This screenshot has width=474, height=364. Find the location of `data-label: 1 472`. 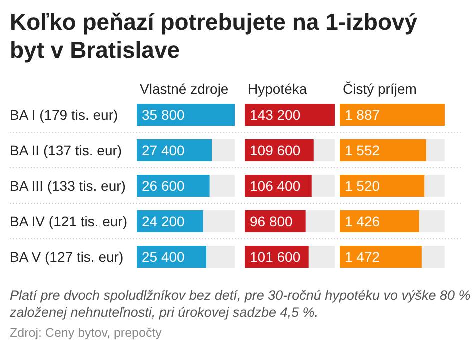

data-label: 1 472 is located at coordinates (362, 257).